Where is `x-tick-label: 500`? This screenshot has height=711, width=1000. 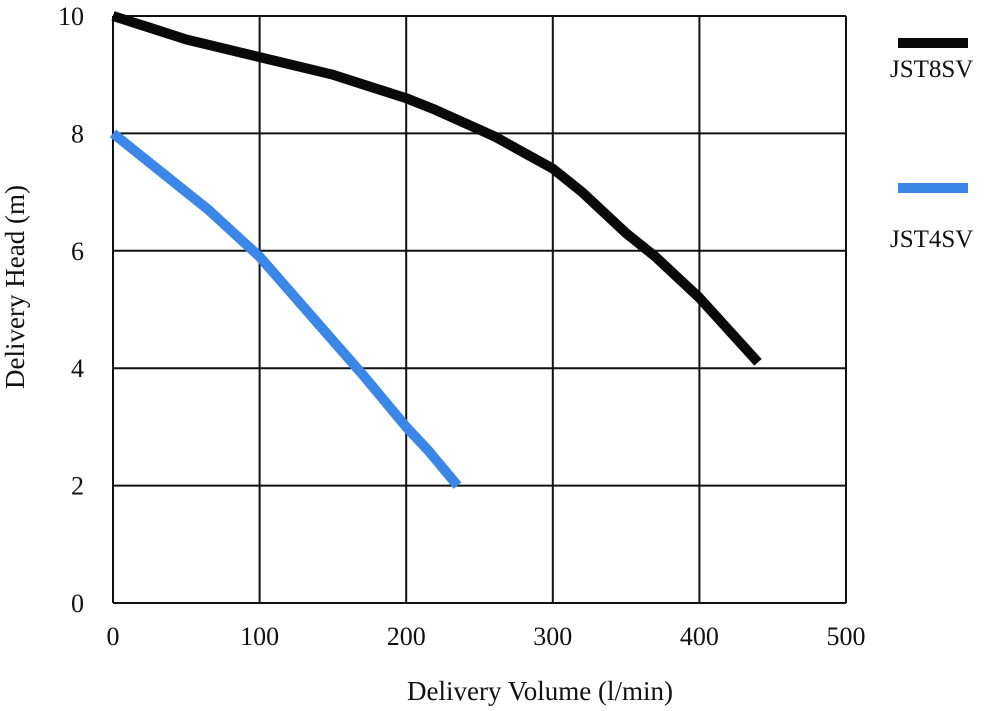
x-tick-label: 500 is located at coordinates (846, 636).